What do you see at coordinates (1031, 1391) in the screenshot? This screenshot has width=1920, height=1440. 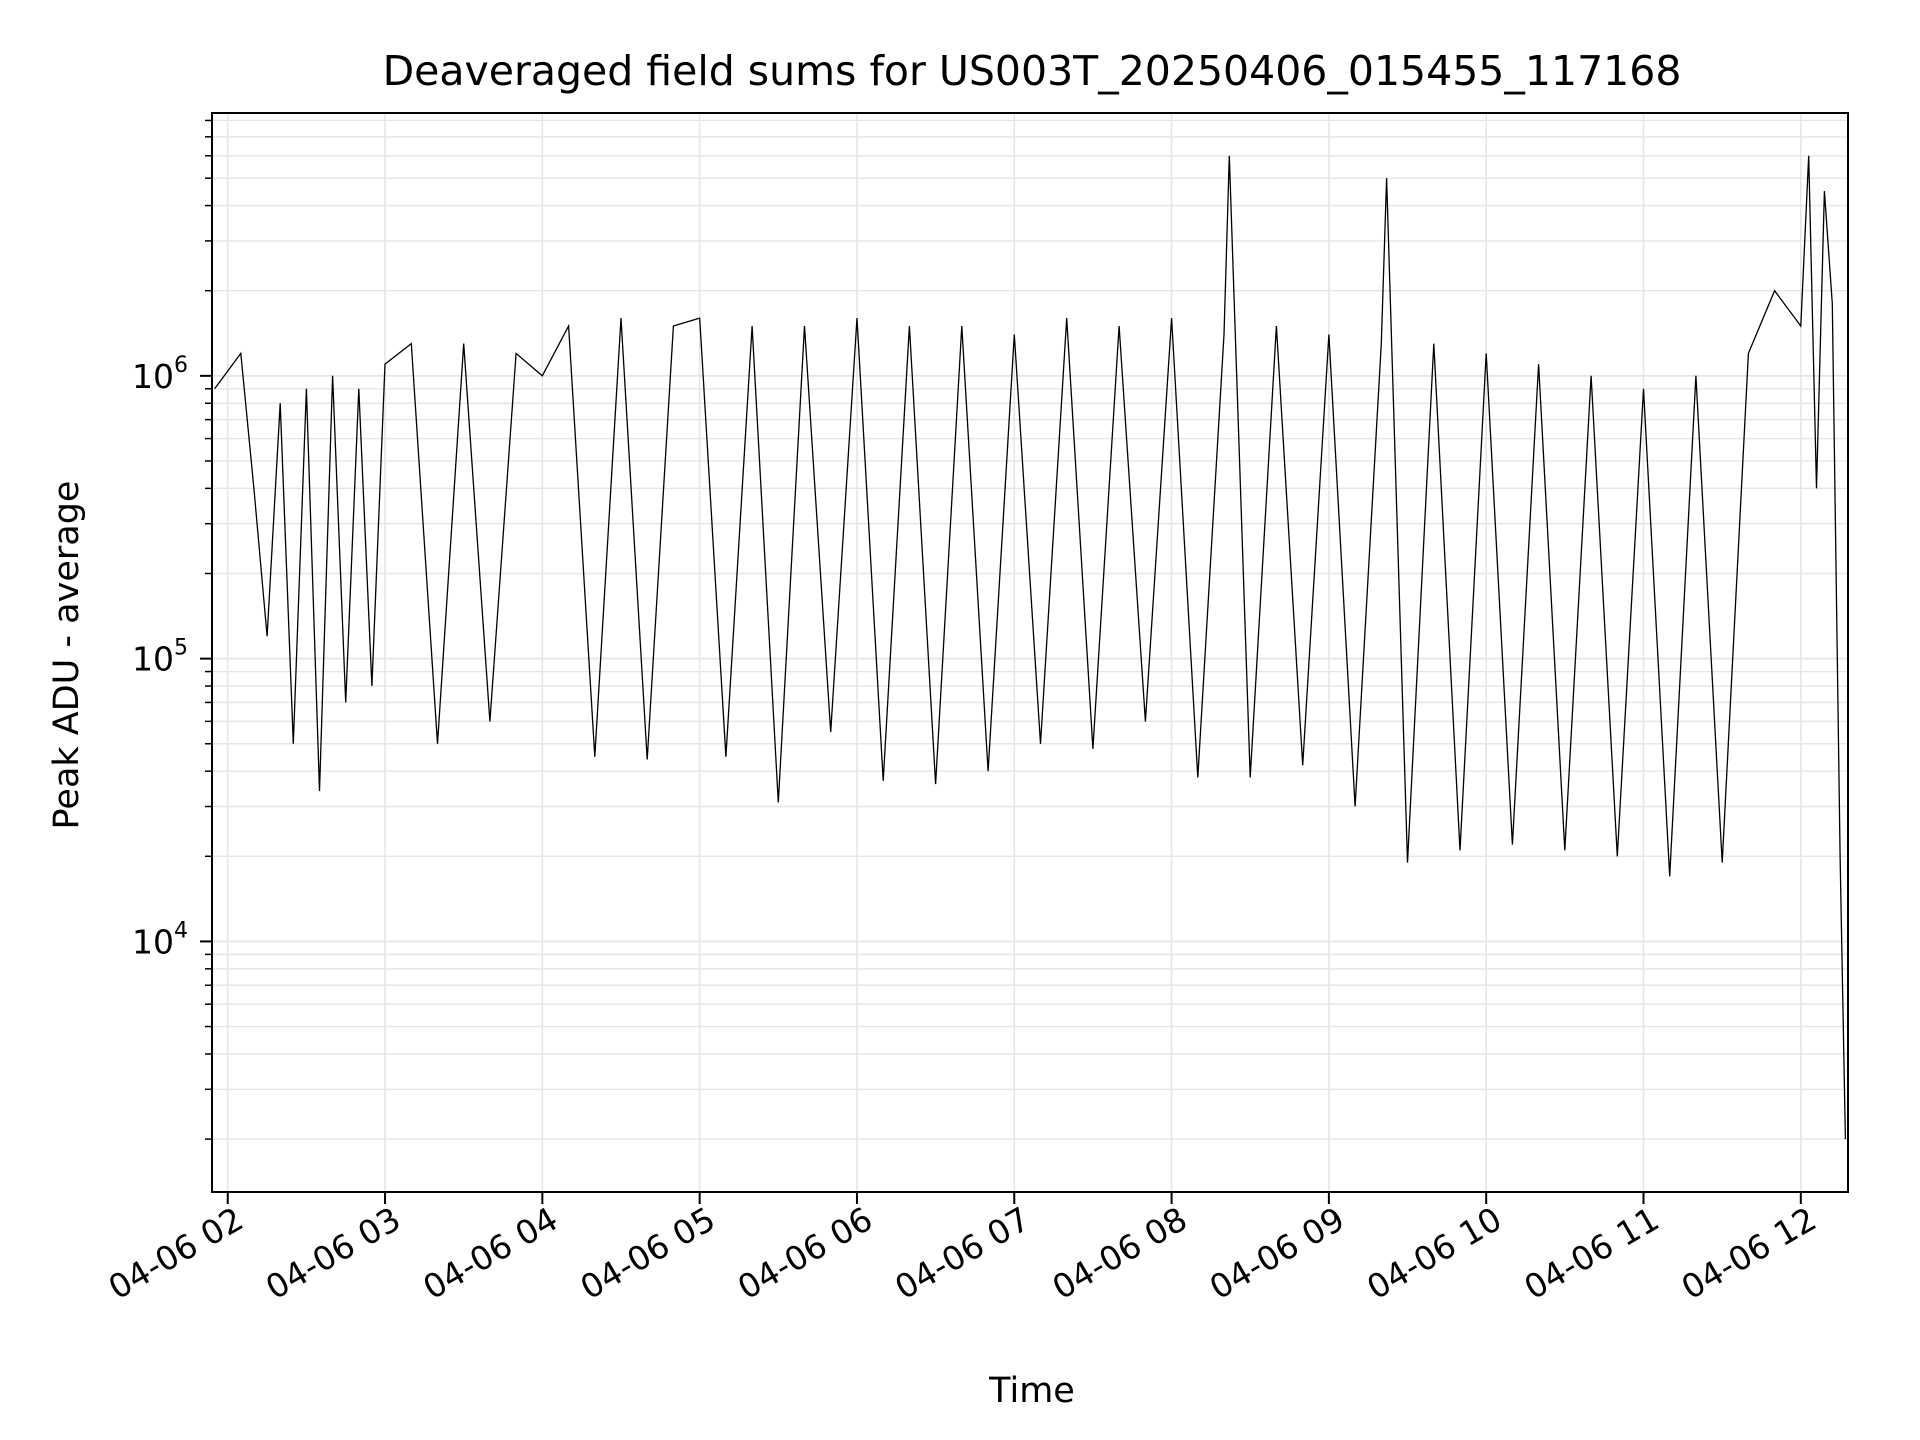 I see `x-axis-label: Time` at bounding box center [1031, 1391].